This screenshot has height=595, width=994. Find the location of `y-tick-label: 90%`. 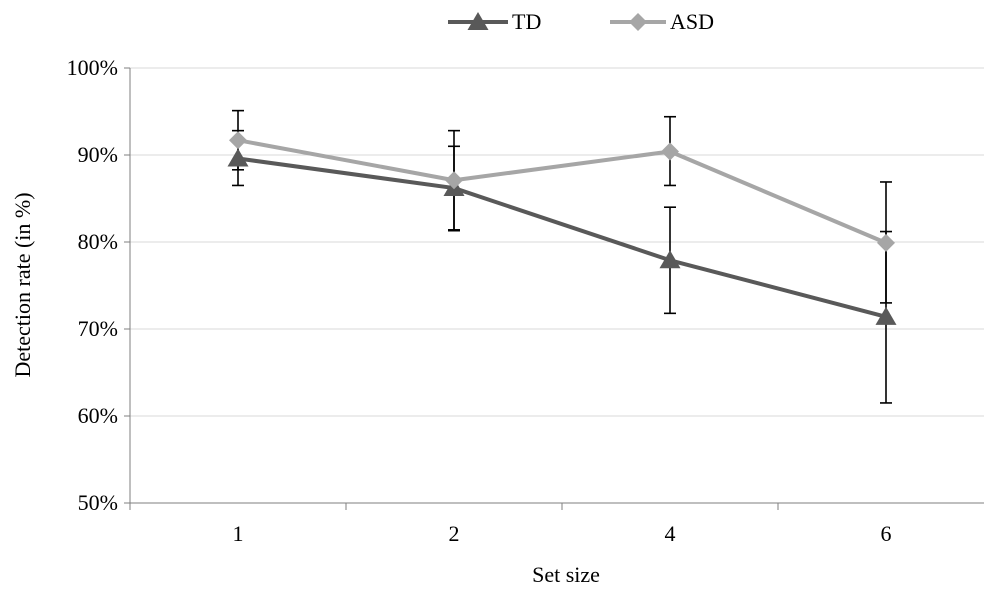

y-tick-label: 90% is located at coordinates (98, 154).